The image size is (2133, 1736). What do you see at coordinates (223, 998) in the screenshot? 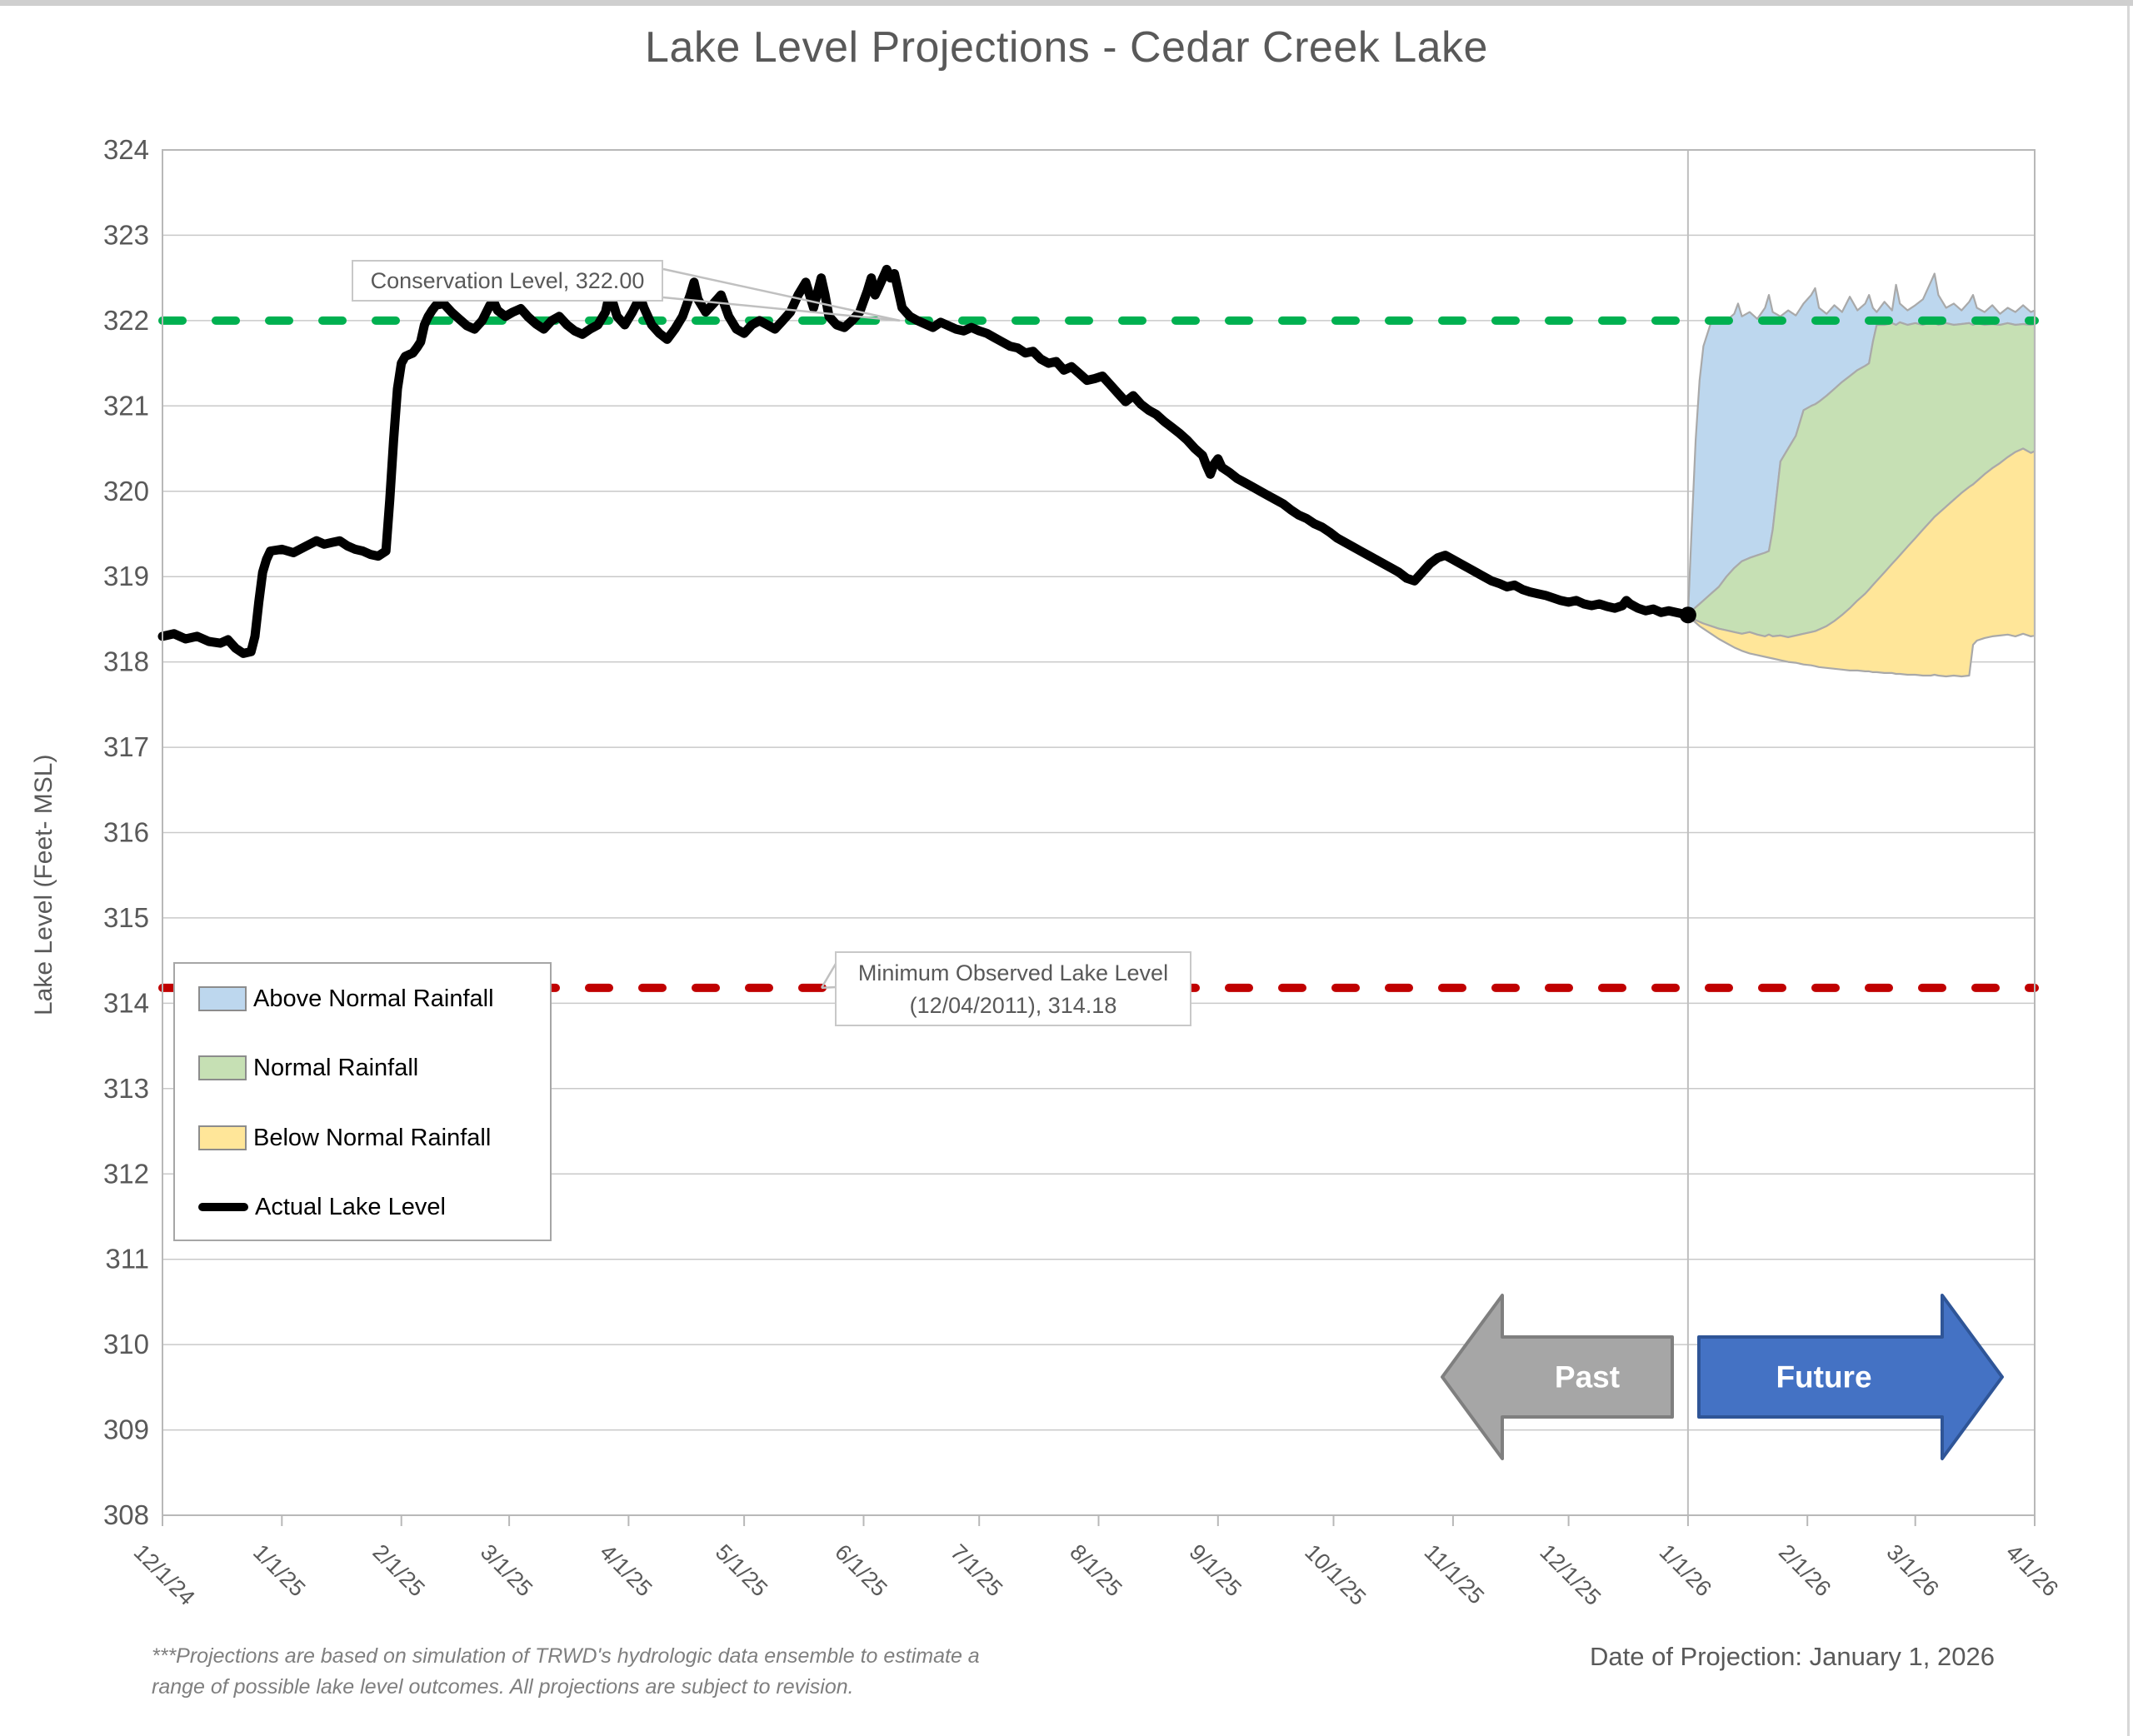
I see `above-normal-swatch` at bounding box center [223, 998].